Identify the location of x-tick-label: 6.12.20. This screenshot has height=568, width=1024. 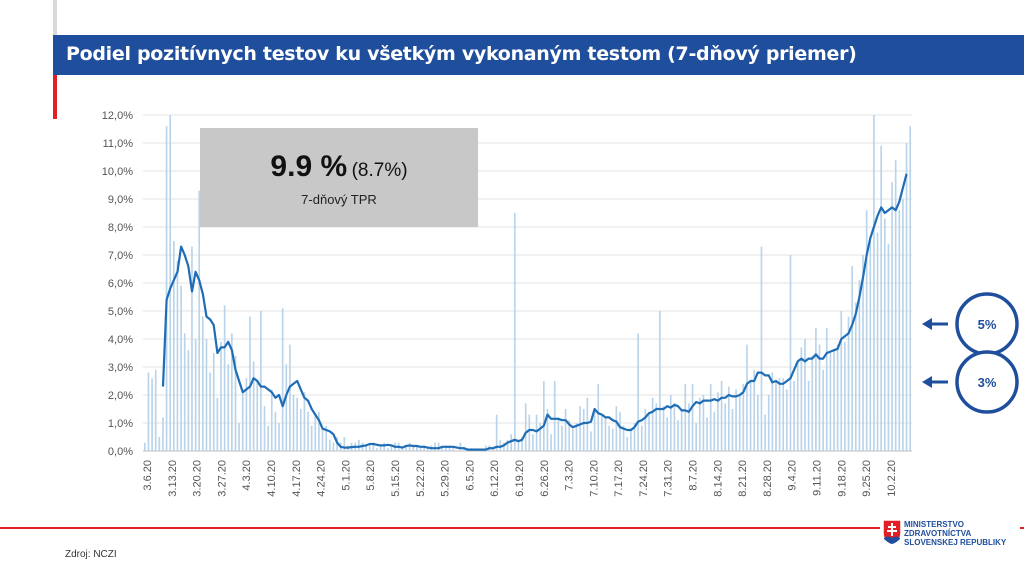
(495, 478).